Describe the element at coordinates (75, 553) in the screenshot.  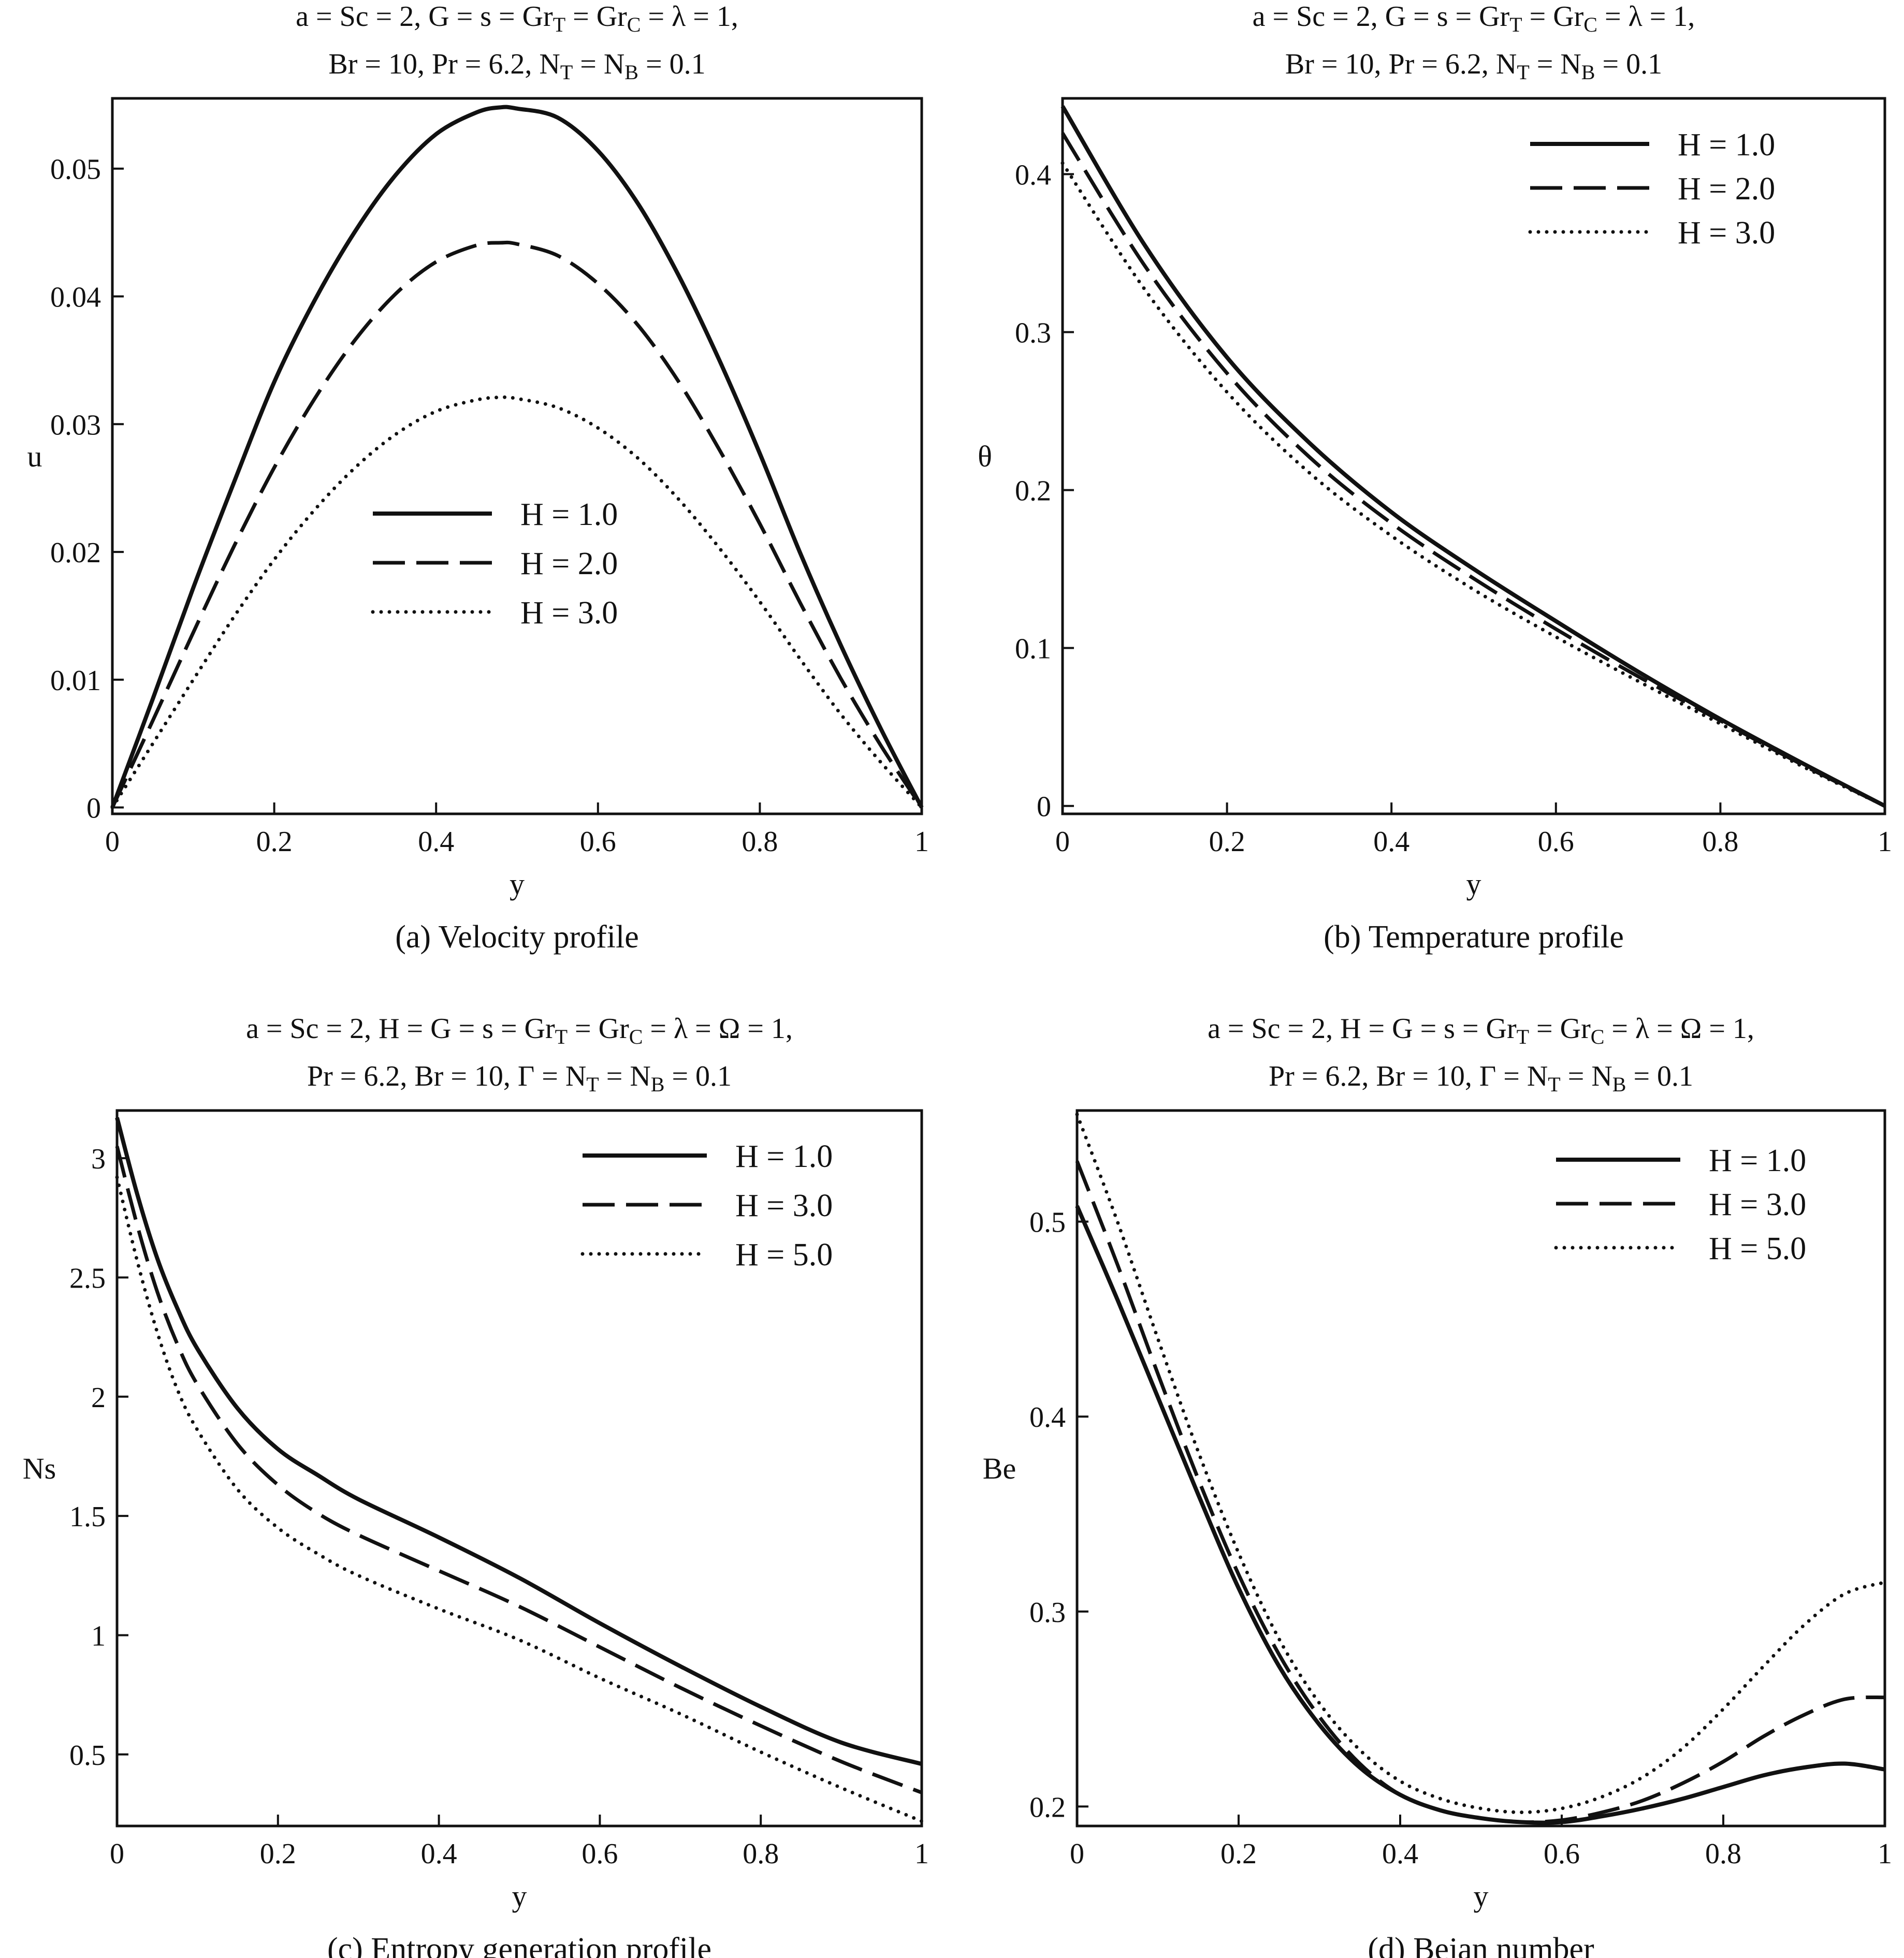
I see `chart-a-y-tick-label: 0.02` at that location.